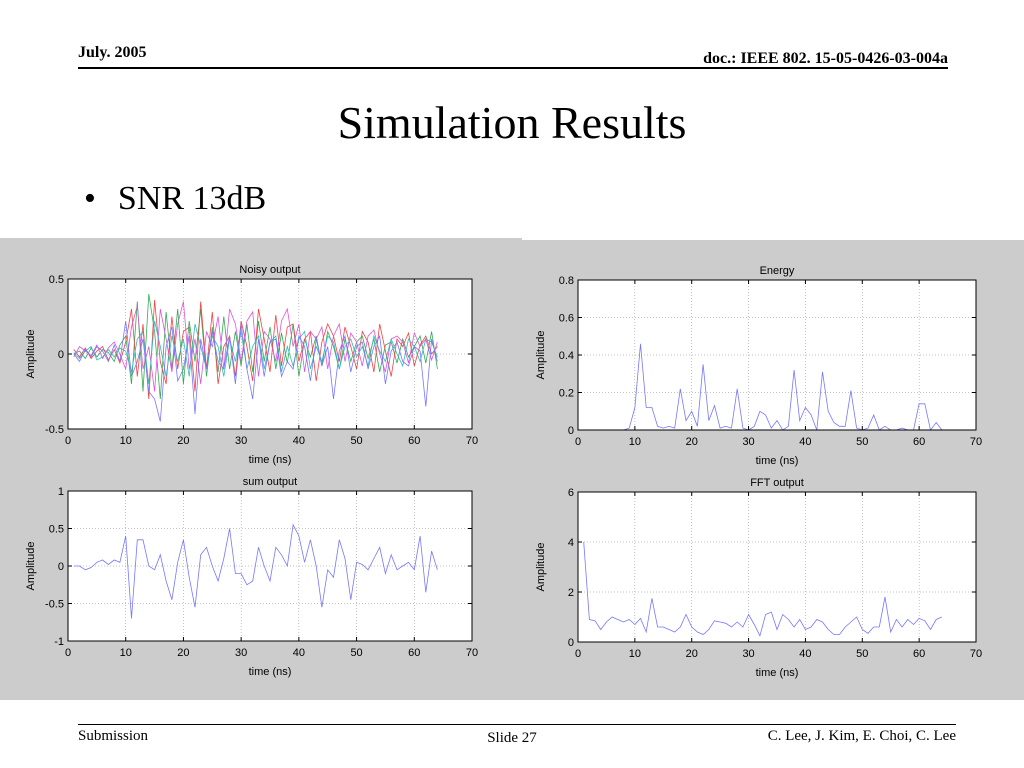 The width and height of the screenshot is (1024, 768). What do you see at coordinates (825, 58) in the screenshot?
I see `header-doc-id: doc.: IEEE 802. 15-05-0426-03-004a` at bounding box center [825, 58].